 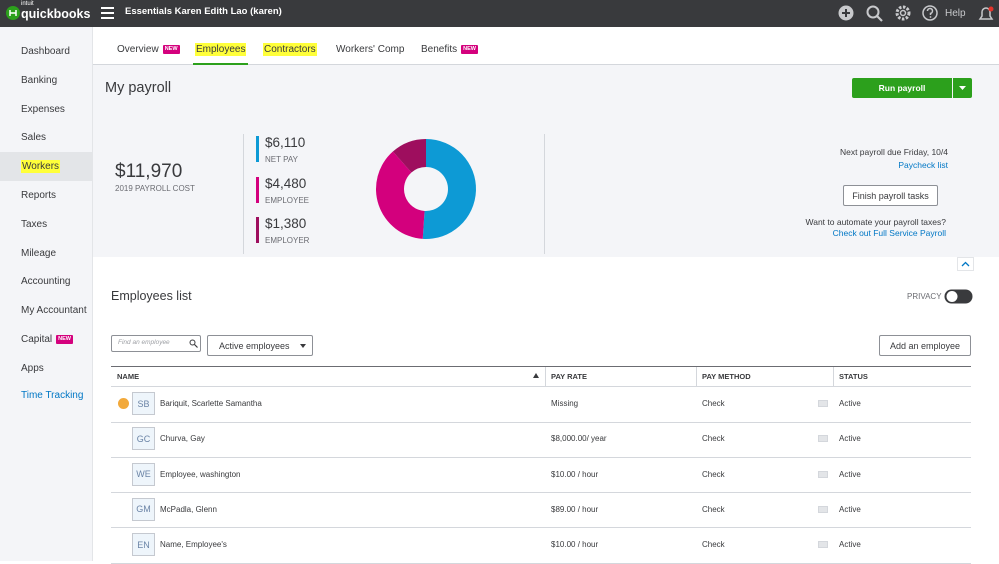 What do you see at coordinates (958, 296) in the screenshot?
I see `privacy-toggle` at bounding box center [958, 296].